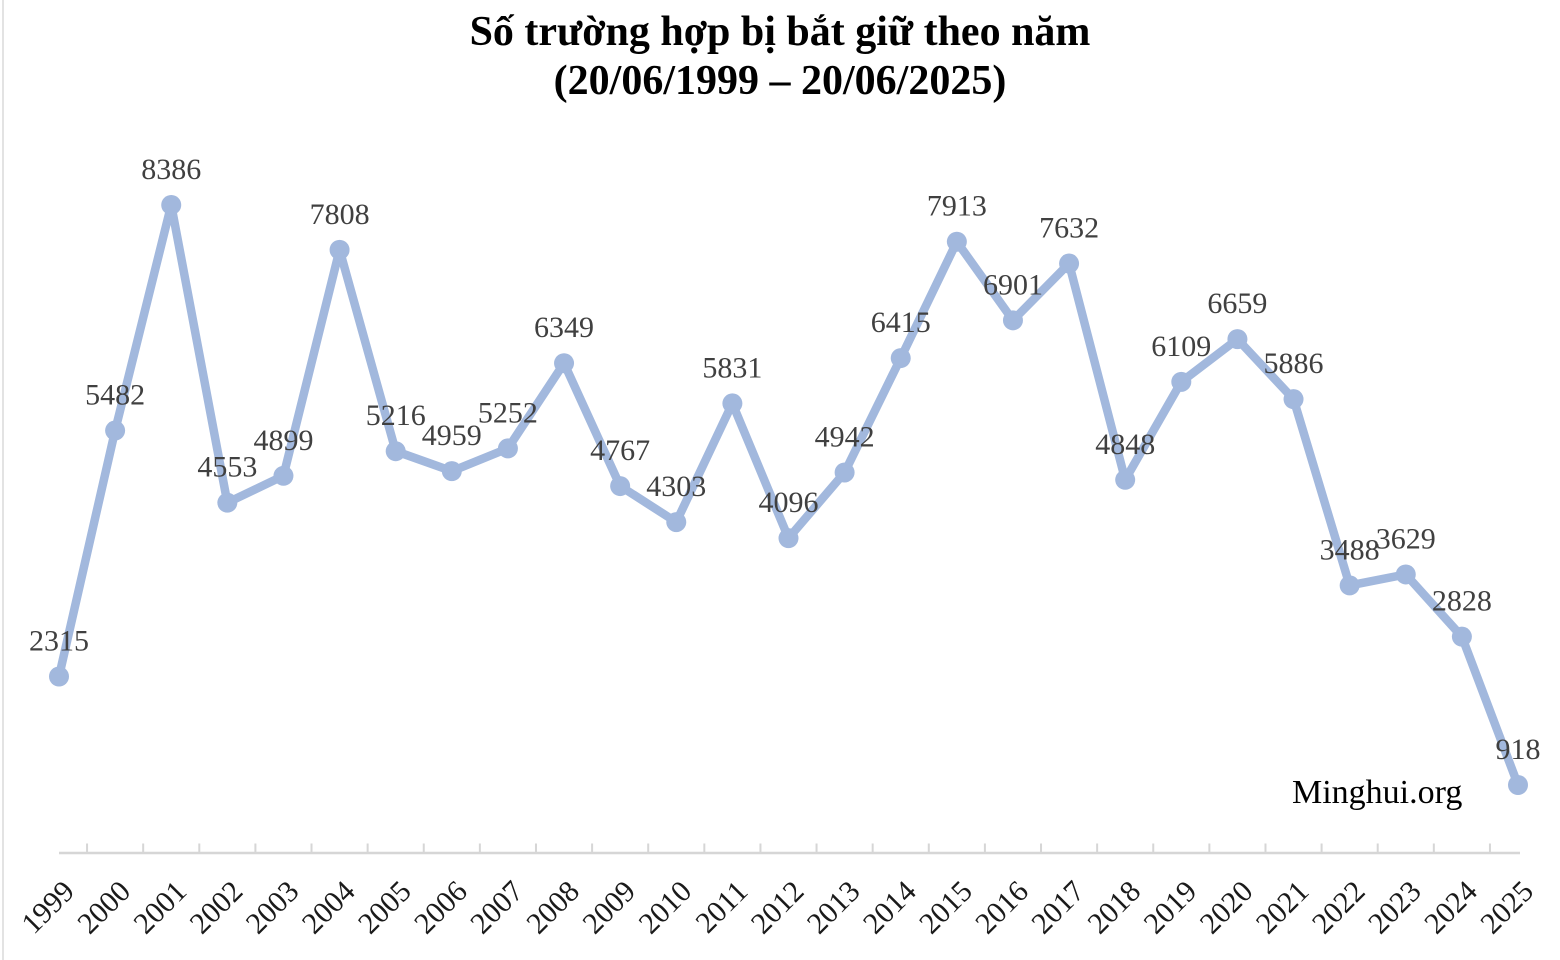 The image size is (1560, 960). Describe the element at coordinates (1406, 538) in the screenshot. I see `data-label-2023: 3629` at that location.